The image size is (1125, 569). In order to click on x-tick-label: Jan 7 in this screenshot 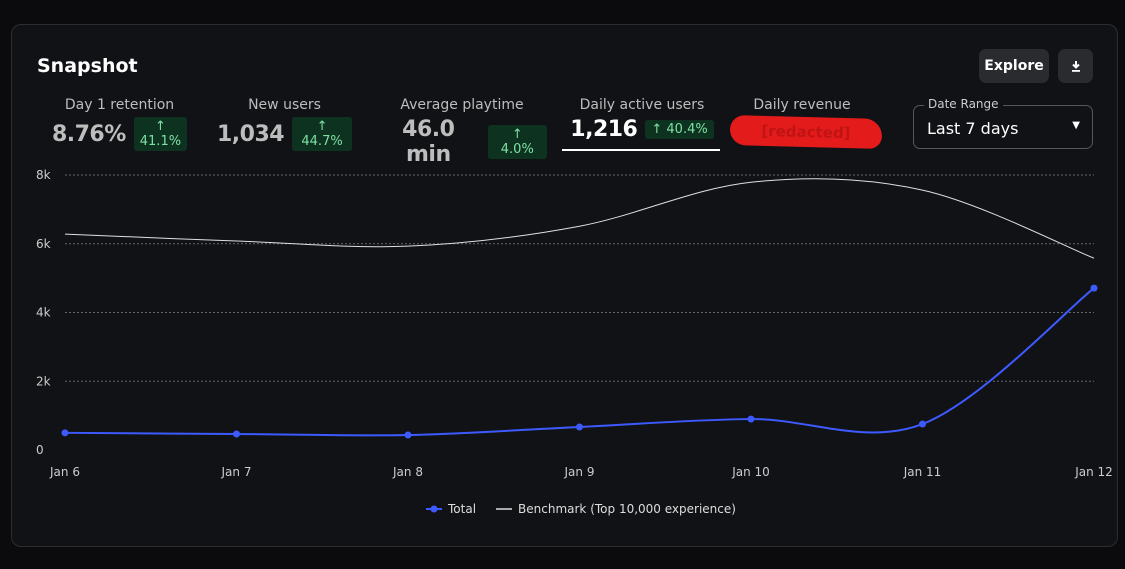, I will do `click(236, 472)`.